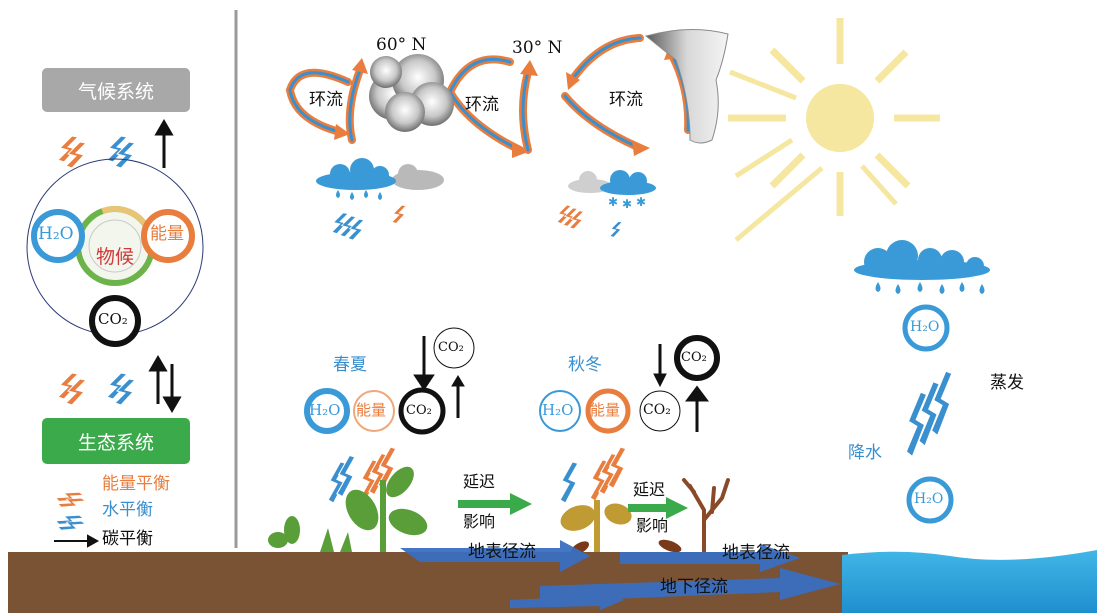 The height and width of the screenshot is (613, 1097). What do you see at coordinates (127, 510) in the screenshot?
I see `water-balance-label: 水平衡` at bounding box center [127, 510].